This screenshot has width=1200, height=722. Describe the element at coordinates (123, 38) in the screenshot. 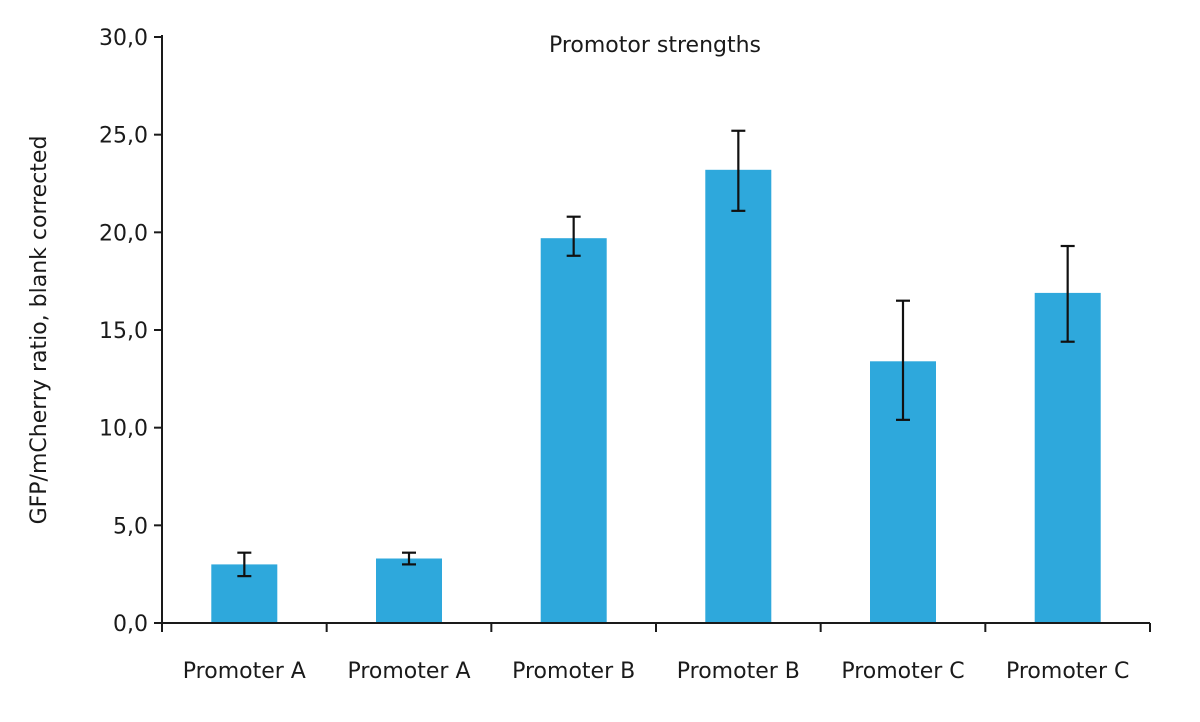

I see `y-tick-label-7: 30,0` at that location.